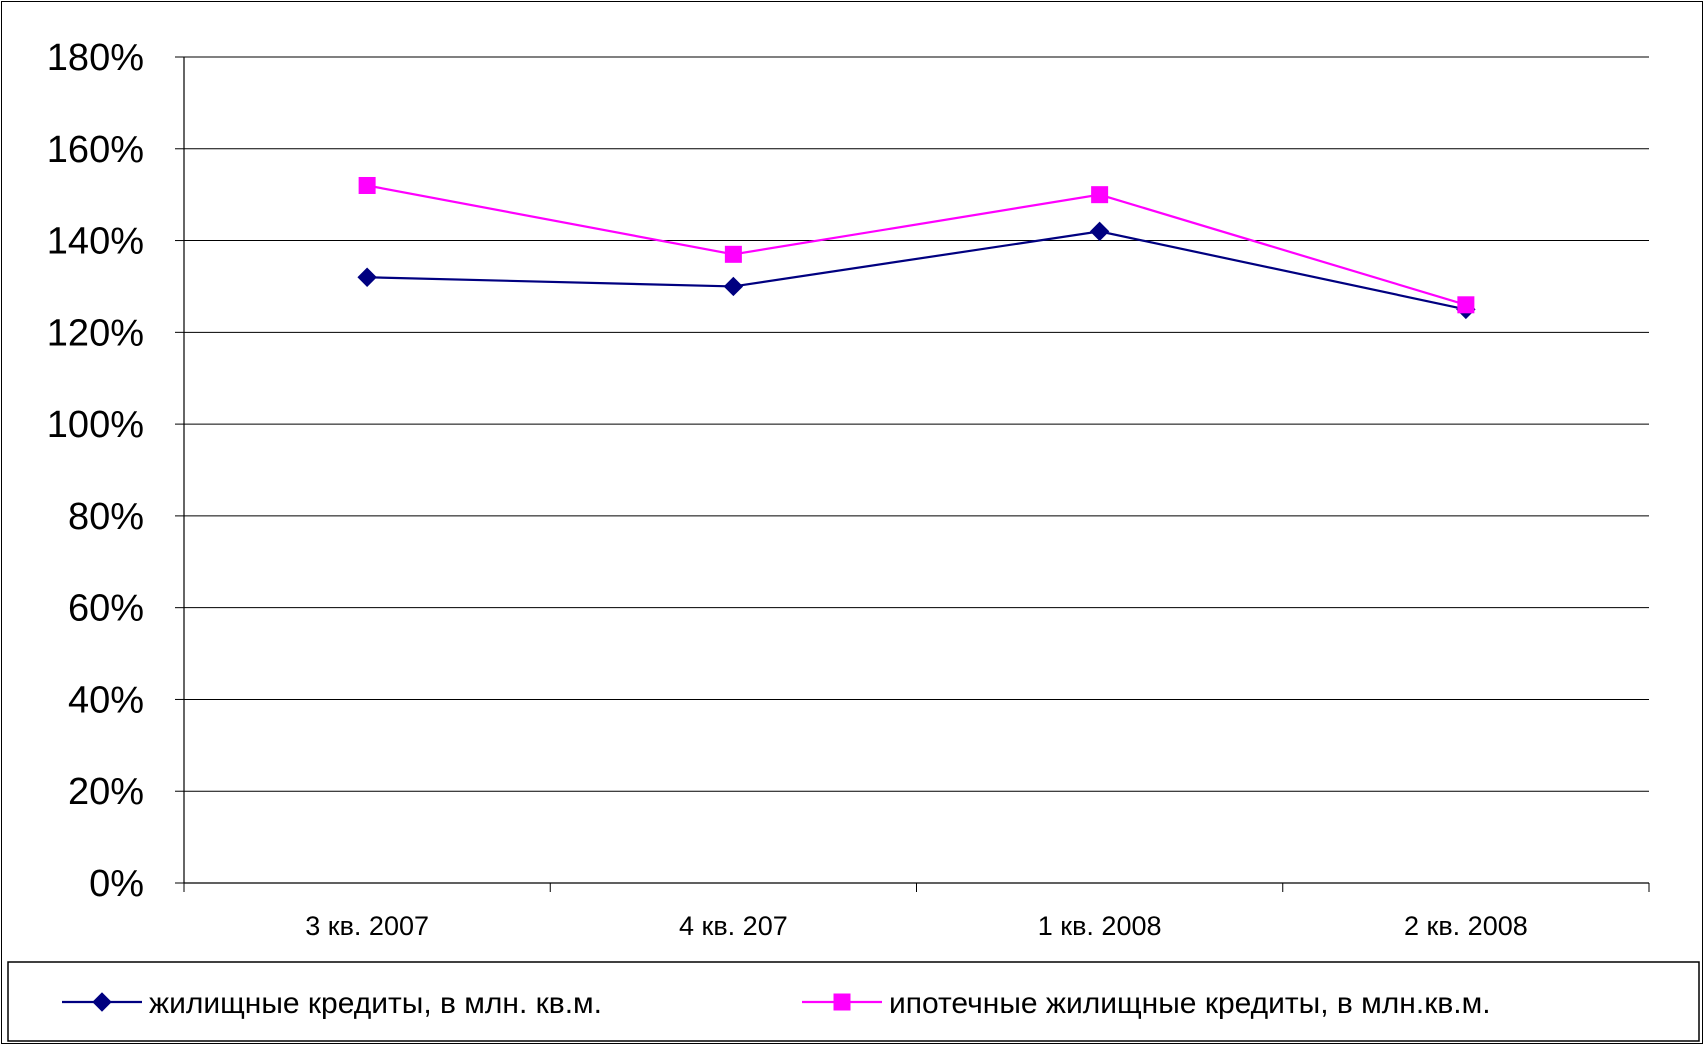 This screenshot has height=1045, width=1704. I want to click on legend-label: жилищные кредиты, в млн. кв.м., so click(375, 1003).